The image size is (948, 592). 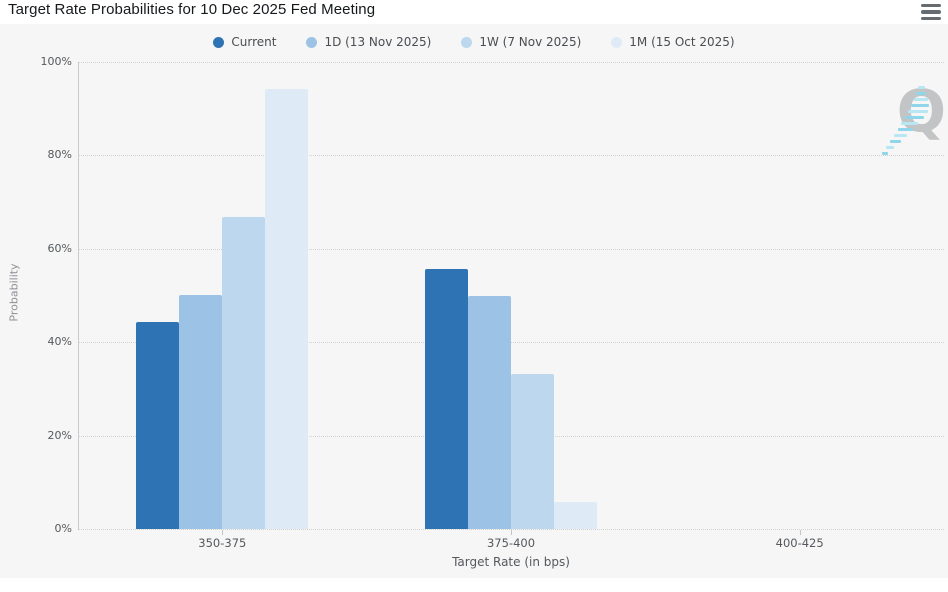 I want to click on y-tick-label: 60%, so click(x=59, y=248).